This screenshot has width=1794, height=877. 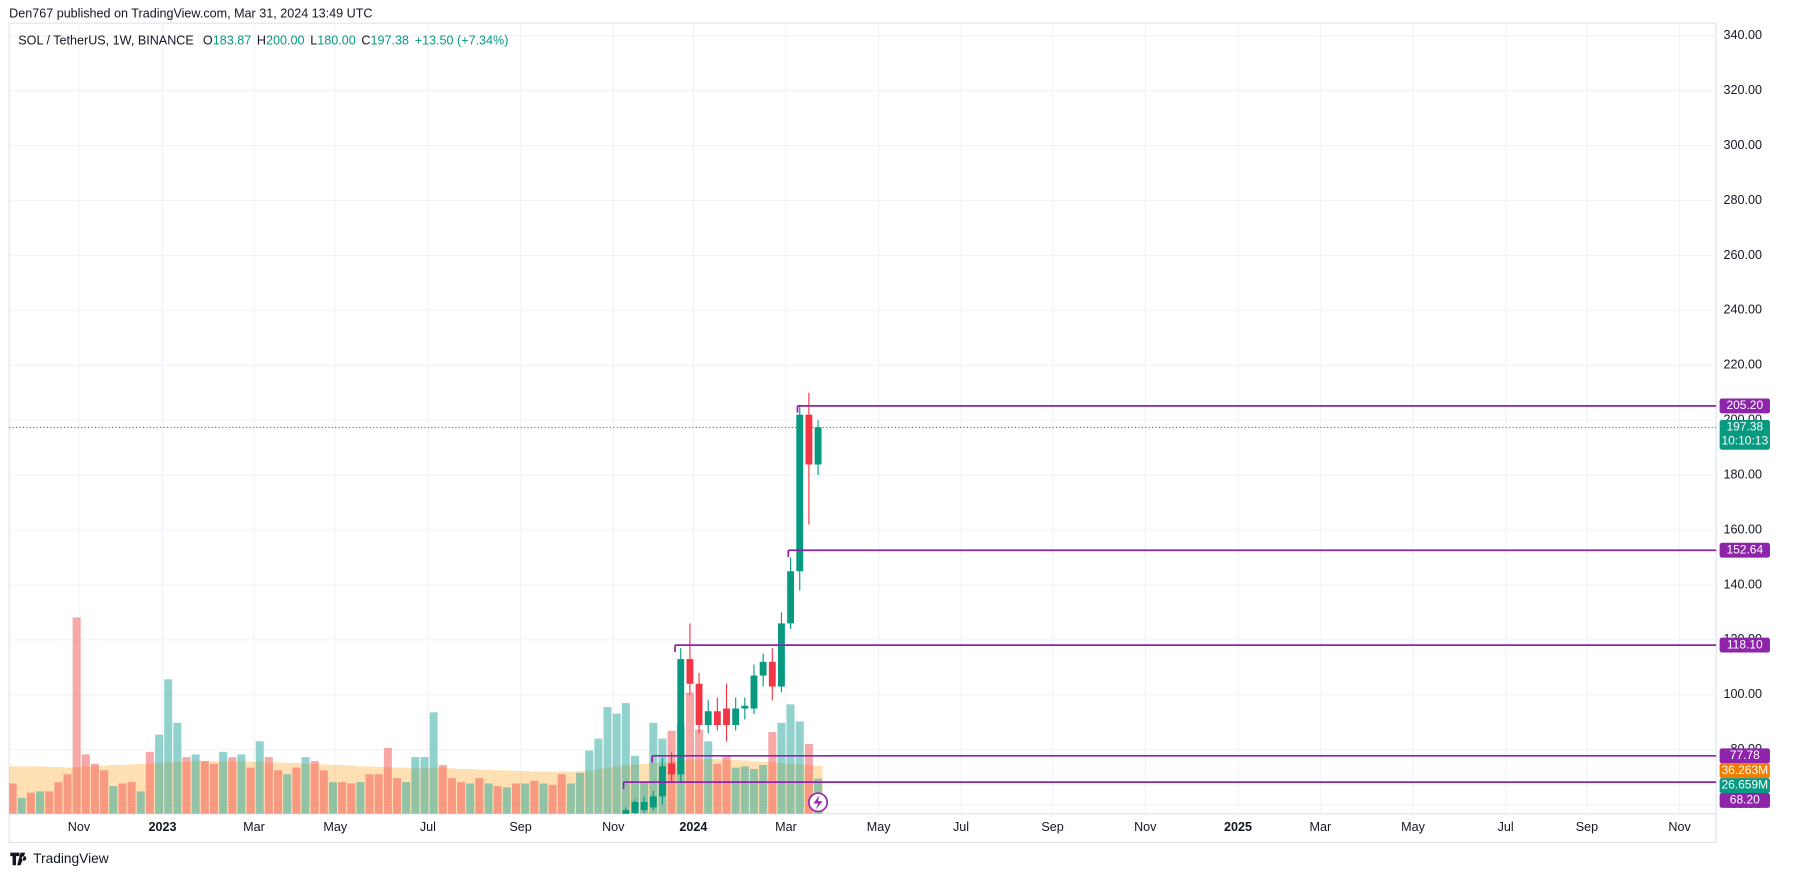 What do you see at coordinates (162, 827) in the screenshot?
I see `x-tick-label: 2023` at bounding box center [162, 827].